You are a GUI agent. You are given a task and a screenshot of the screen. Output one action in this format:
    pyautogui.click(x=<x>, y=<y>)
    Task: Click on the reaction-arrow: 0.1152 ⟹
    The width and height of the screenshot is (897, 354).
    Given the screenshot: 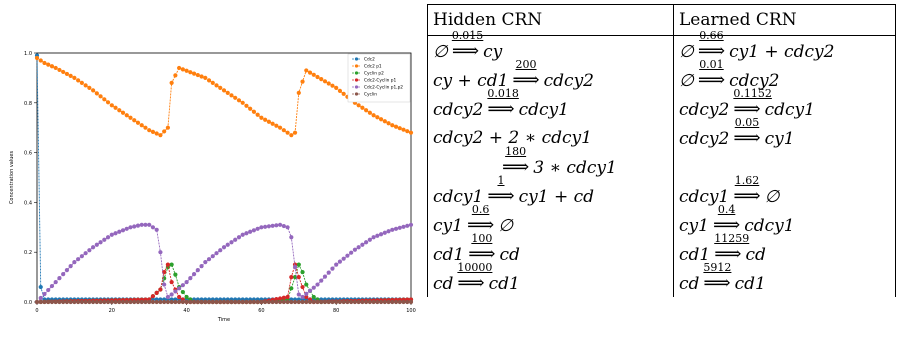 What is the action you would take?
    pyautogui.click(x=752, y=103)
    